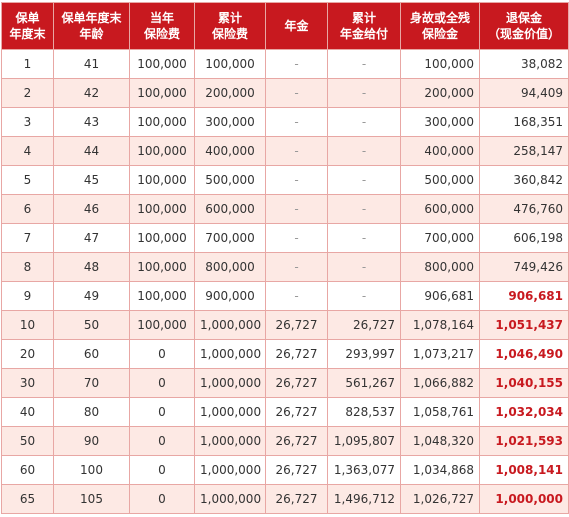 Image resolution: width=569 pixels, height=517 pixels. I want to click on cell-death-benefit: 600,000, so click(440, 209).